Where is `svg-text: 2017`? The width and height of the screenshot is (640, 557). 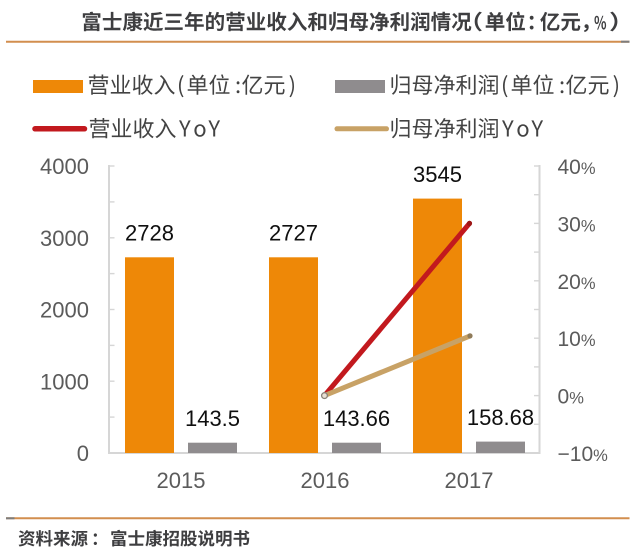
svg-text: 2017 is located at coordinates (469, 480).